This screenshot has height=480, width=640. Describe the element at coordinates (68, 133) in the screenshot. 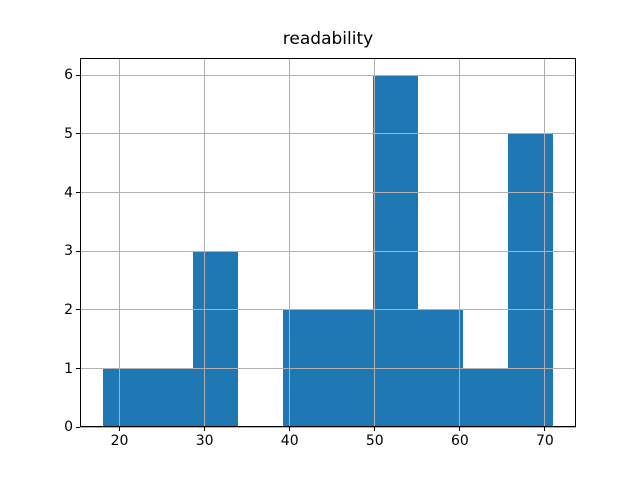

I see `y-tick-label: 5` at that location.